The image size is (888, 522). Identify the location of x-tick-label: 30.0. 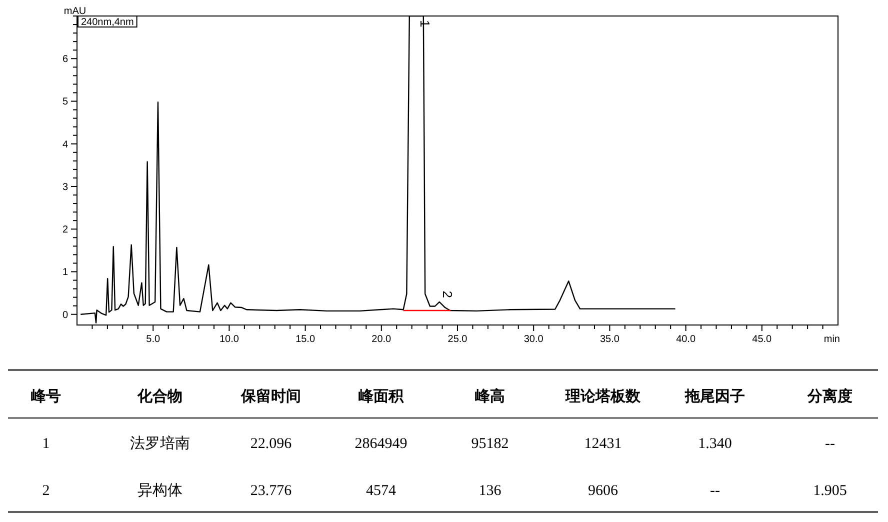
(534, 339).